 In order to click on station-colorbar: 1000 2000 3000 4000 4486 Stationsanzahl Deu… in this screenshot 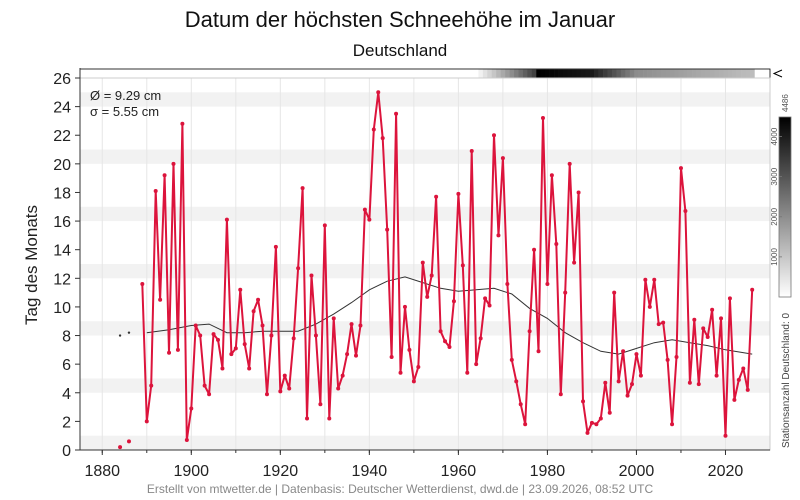, I will do `click(781, 271)`.